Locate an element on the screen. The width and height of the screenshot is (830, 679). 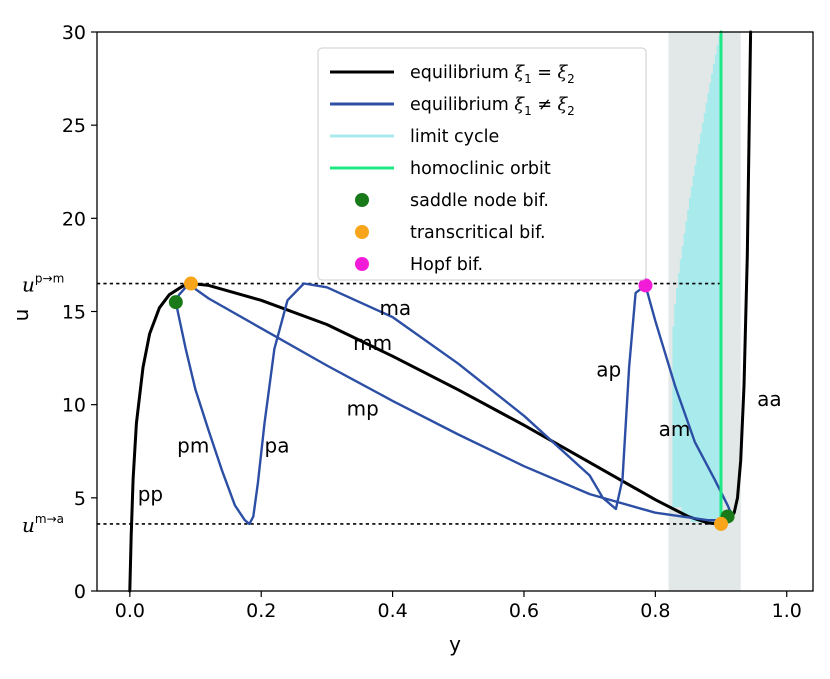
legend-label: limit cycle is located at coordinates (454, 137).